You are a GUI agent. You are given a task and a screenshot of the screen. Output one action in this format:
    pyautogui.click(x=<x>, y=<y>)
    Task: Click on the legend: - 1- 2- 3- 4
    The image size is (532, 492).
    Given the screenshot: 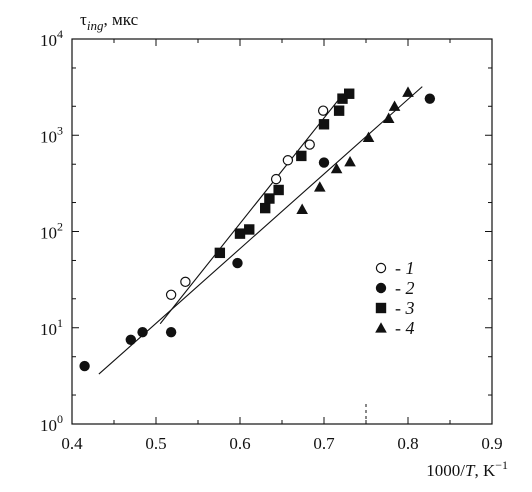 What is the action you would take?
    pyautogui.click(x=395, y=298)
    